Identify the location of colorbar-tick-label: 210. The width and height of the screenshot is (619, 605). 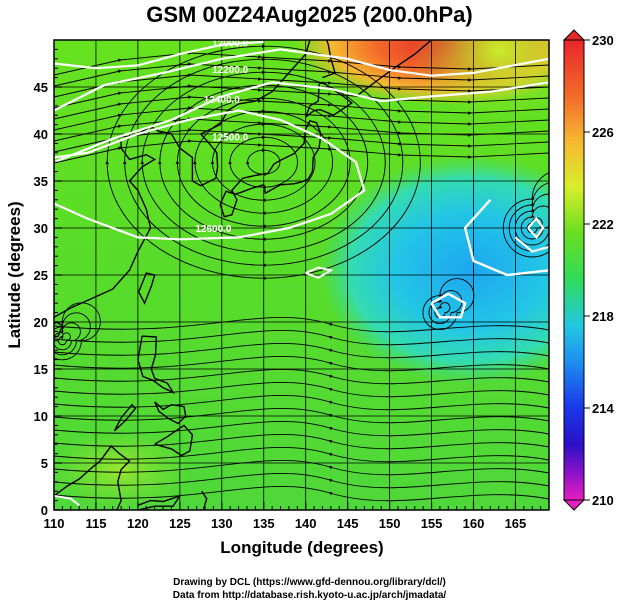
(603, 500).